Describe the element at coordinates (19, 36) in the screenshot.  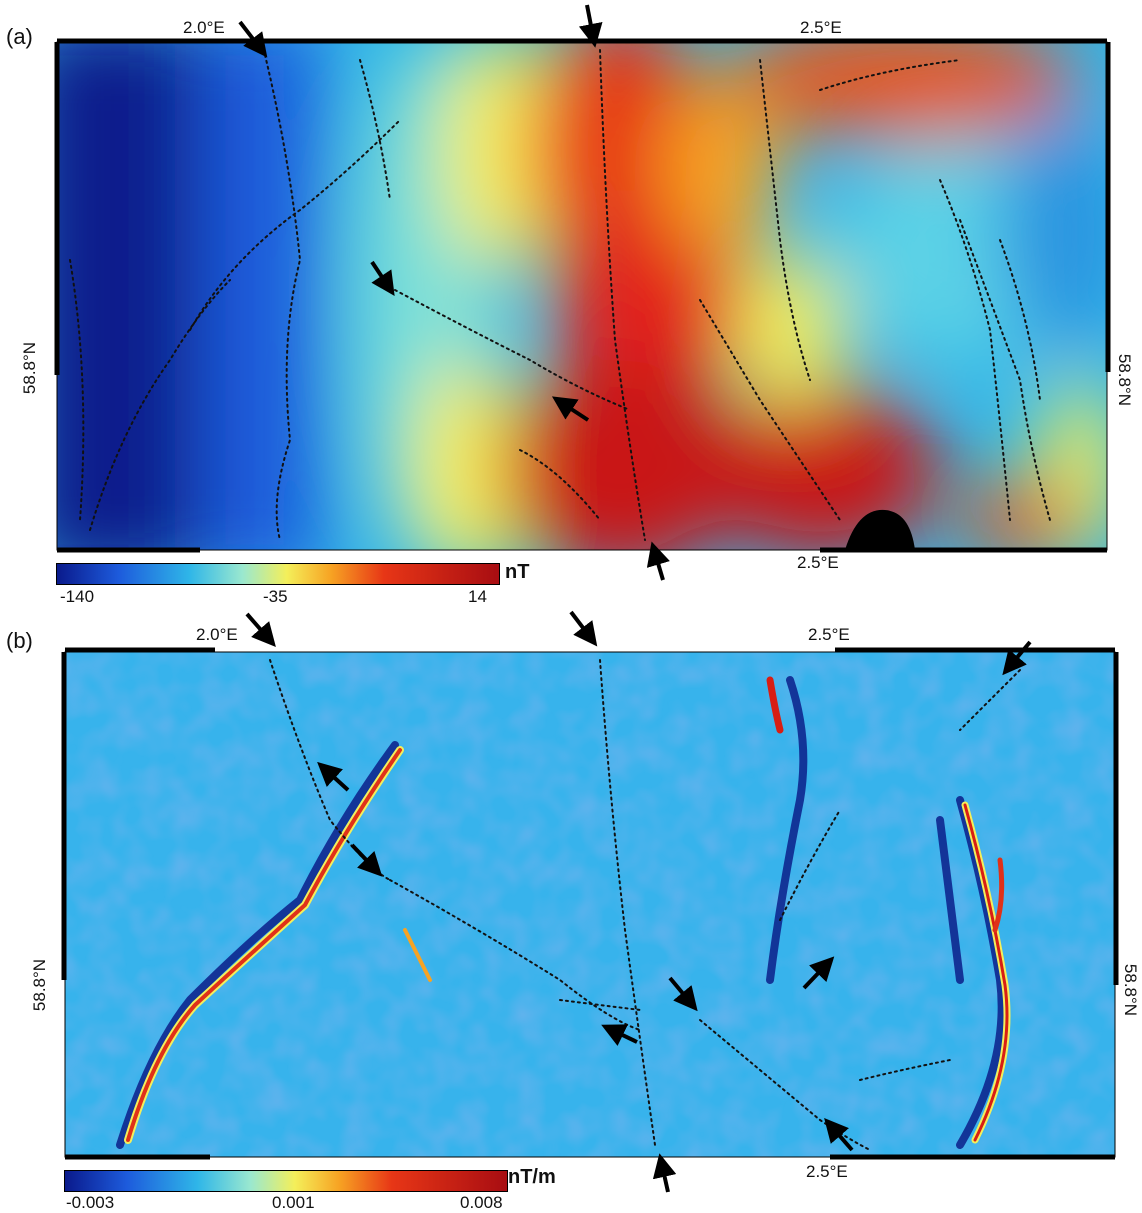
I see `panel-a-label: (a)` at that location.